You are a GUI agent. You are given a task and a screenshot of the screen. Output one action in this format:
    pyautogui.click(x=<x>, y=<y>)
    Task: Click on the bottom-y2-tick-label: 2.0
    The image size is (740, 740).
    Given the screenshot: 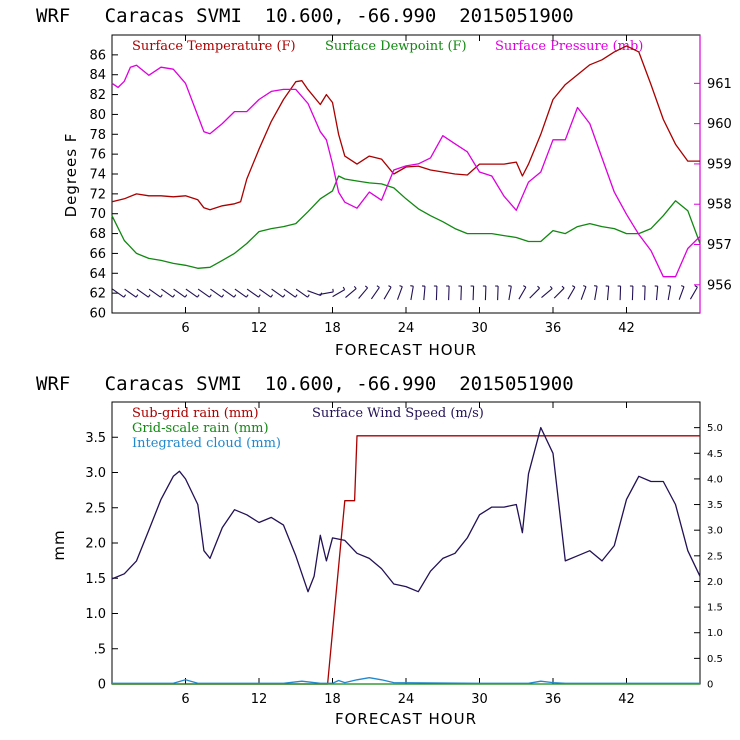 What is the action you would take?
    pyautogui.click(x=715, y=582)
    